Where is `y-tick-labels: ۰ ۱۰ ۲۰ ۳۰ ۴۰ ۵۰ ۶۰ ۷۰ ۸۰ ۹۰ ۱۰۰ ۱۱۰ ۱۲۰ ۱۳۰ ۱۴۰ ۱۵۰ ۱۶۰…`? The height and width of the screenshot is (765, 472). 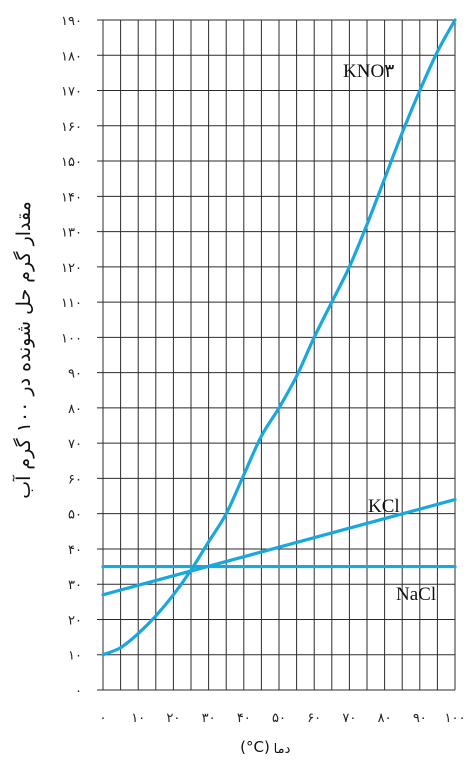 y-tick-labels: ۰ ۱۰ ۲۰ ۳۰ ۴۰ ۵۰ ۶۰ ۷۰ ۸۰ ۹۰ ۱۰۰ ۱۱۰ ۱۲۰ ۱۳۰ ۱۴۰ ۱۵۰ ۱۶۰… is located at coordinates (71, 356).